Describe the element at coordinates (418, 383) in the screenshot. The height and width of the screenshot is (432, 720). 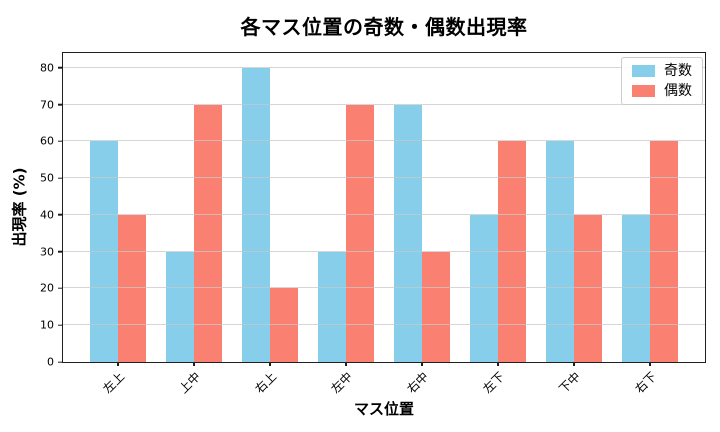
I see `x-tick-label: 右中` at that location.